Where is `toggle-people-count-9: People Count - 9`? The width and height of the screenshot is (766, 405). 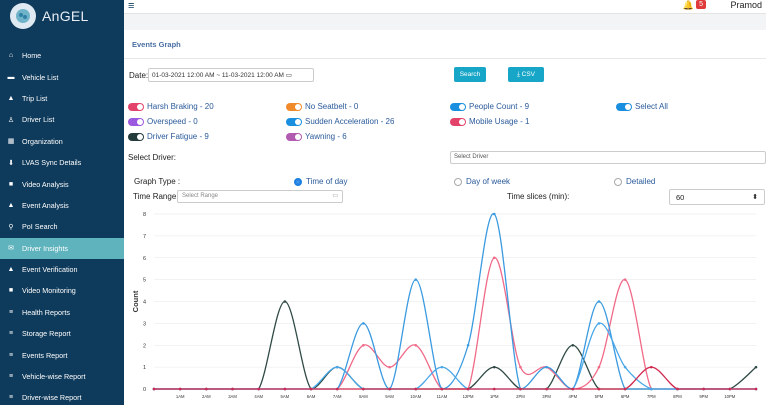 toggle-people-count-9: People Count - 9 is located at coordinates (489, 106).